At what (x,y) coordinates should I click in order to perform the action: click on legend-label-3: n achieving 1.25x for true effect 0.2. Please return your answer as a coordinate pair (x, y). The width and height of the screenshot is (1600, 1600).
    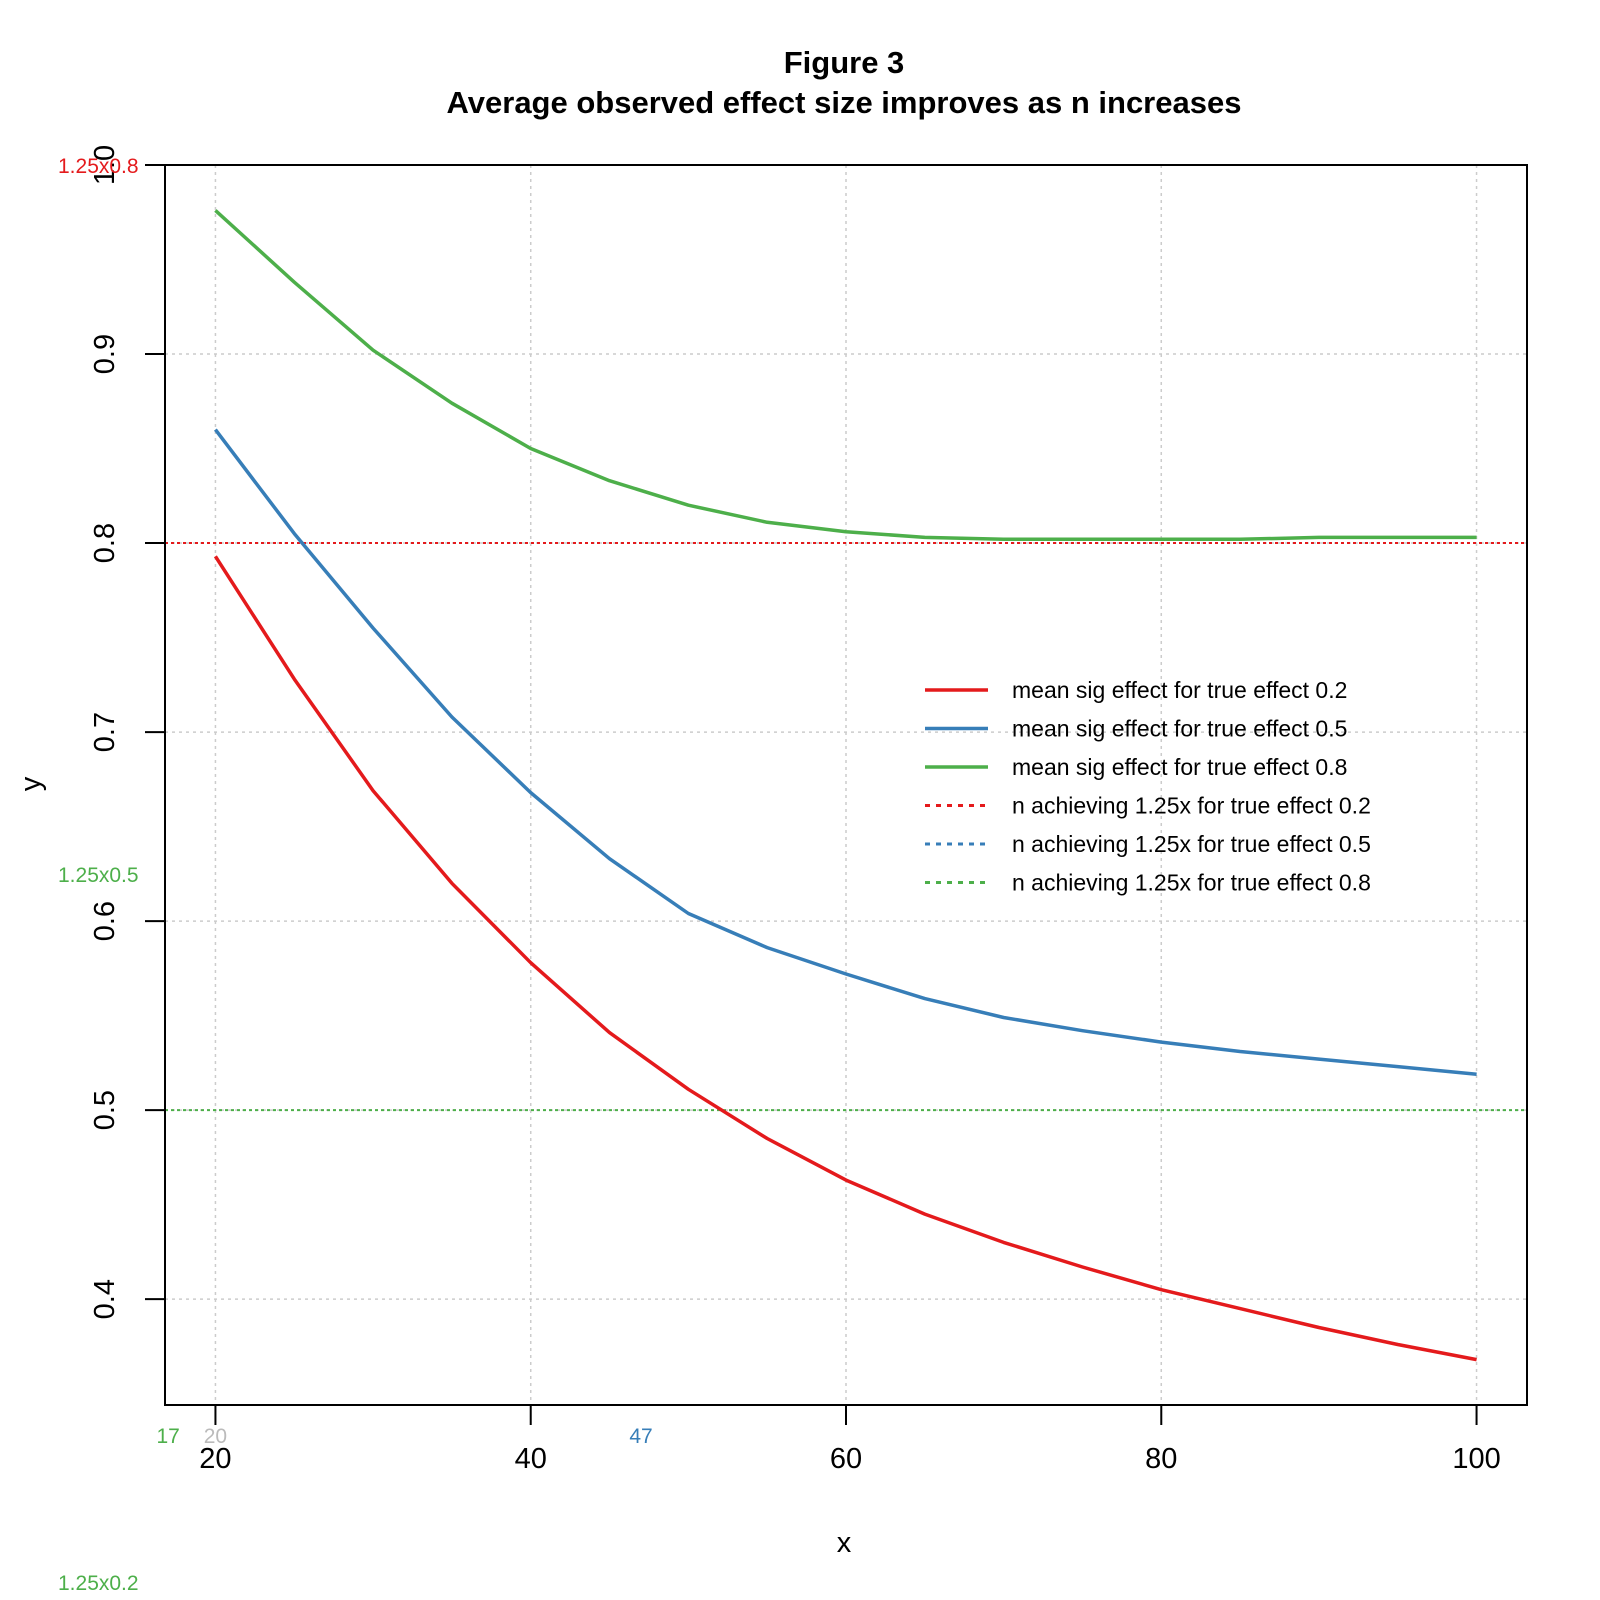
    Looking at the image, I should click on (1191, 806).